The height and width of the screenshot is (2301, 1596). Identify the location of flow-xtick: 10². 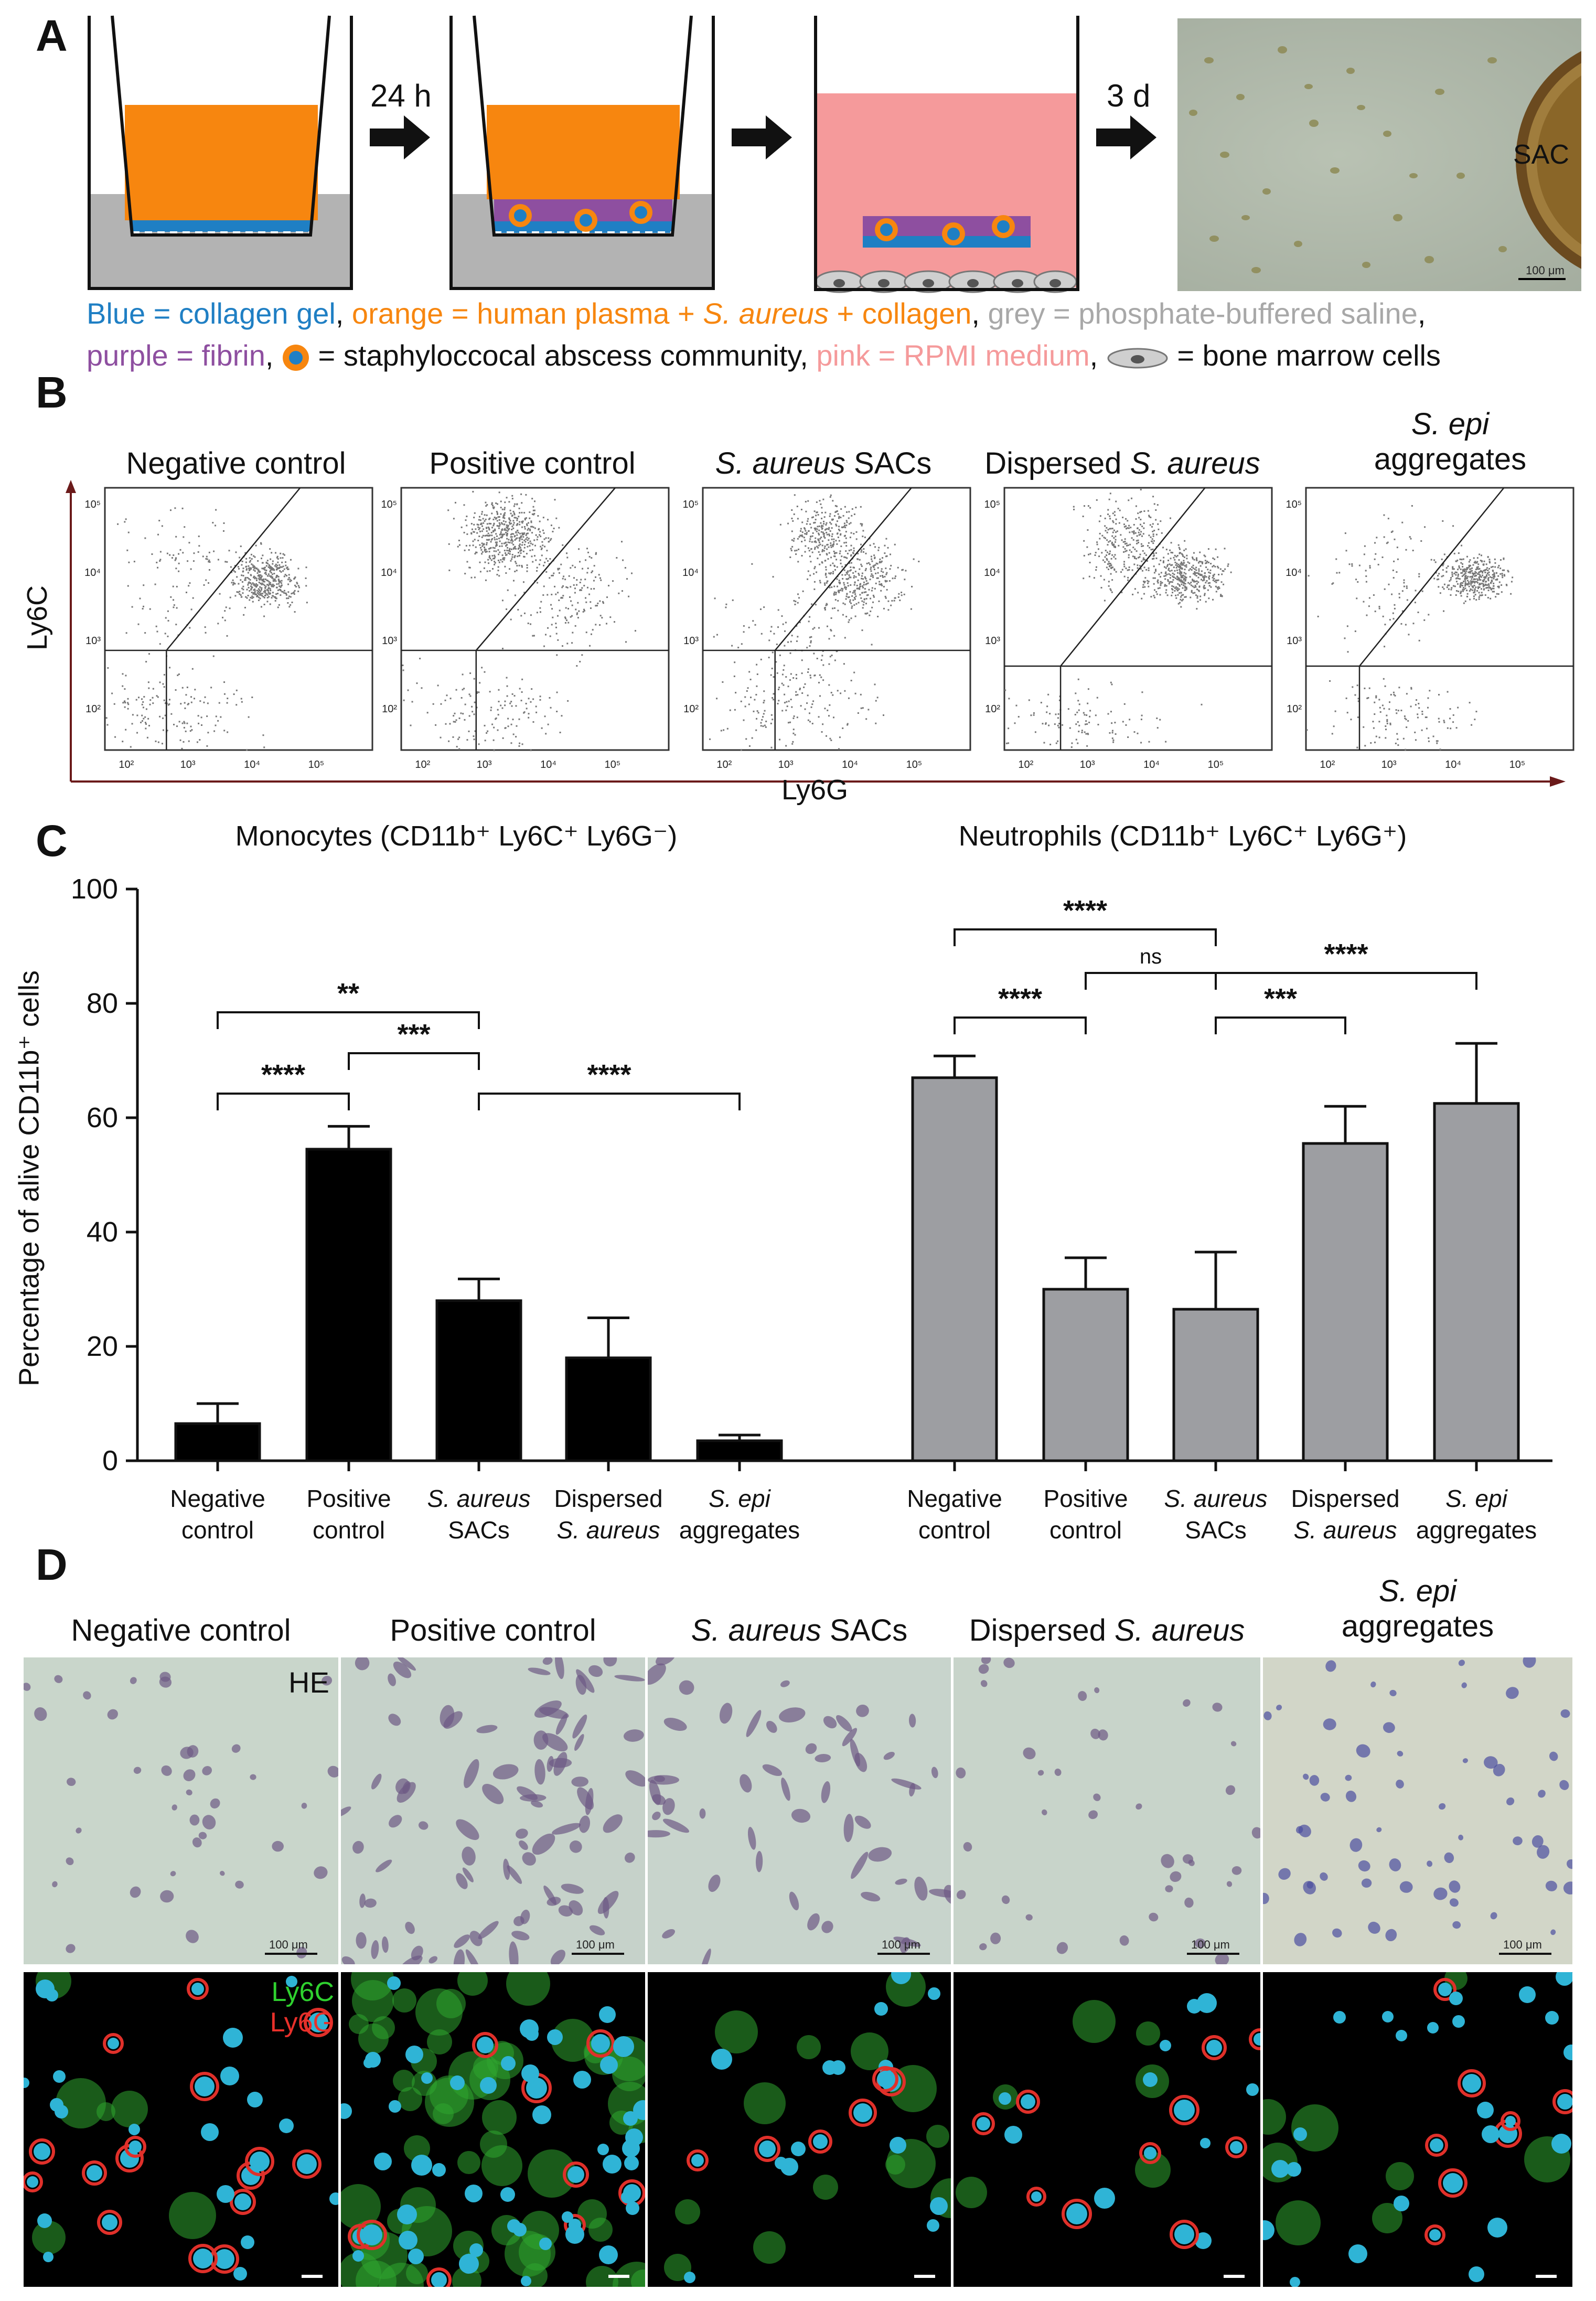
(422, 764).